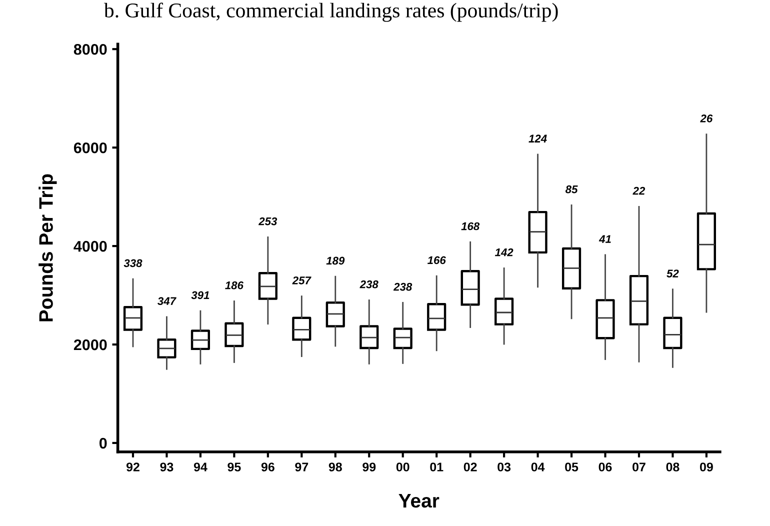  Describe the element at coordinates (537, 138) in the screenshot. I see `annotation: 124` at that location.